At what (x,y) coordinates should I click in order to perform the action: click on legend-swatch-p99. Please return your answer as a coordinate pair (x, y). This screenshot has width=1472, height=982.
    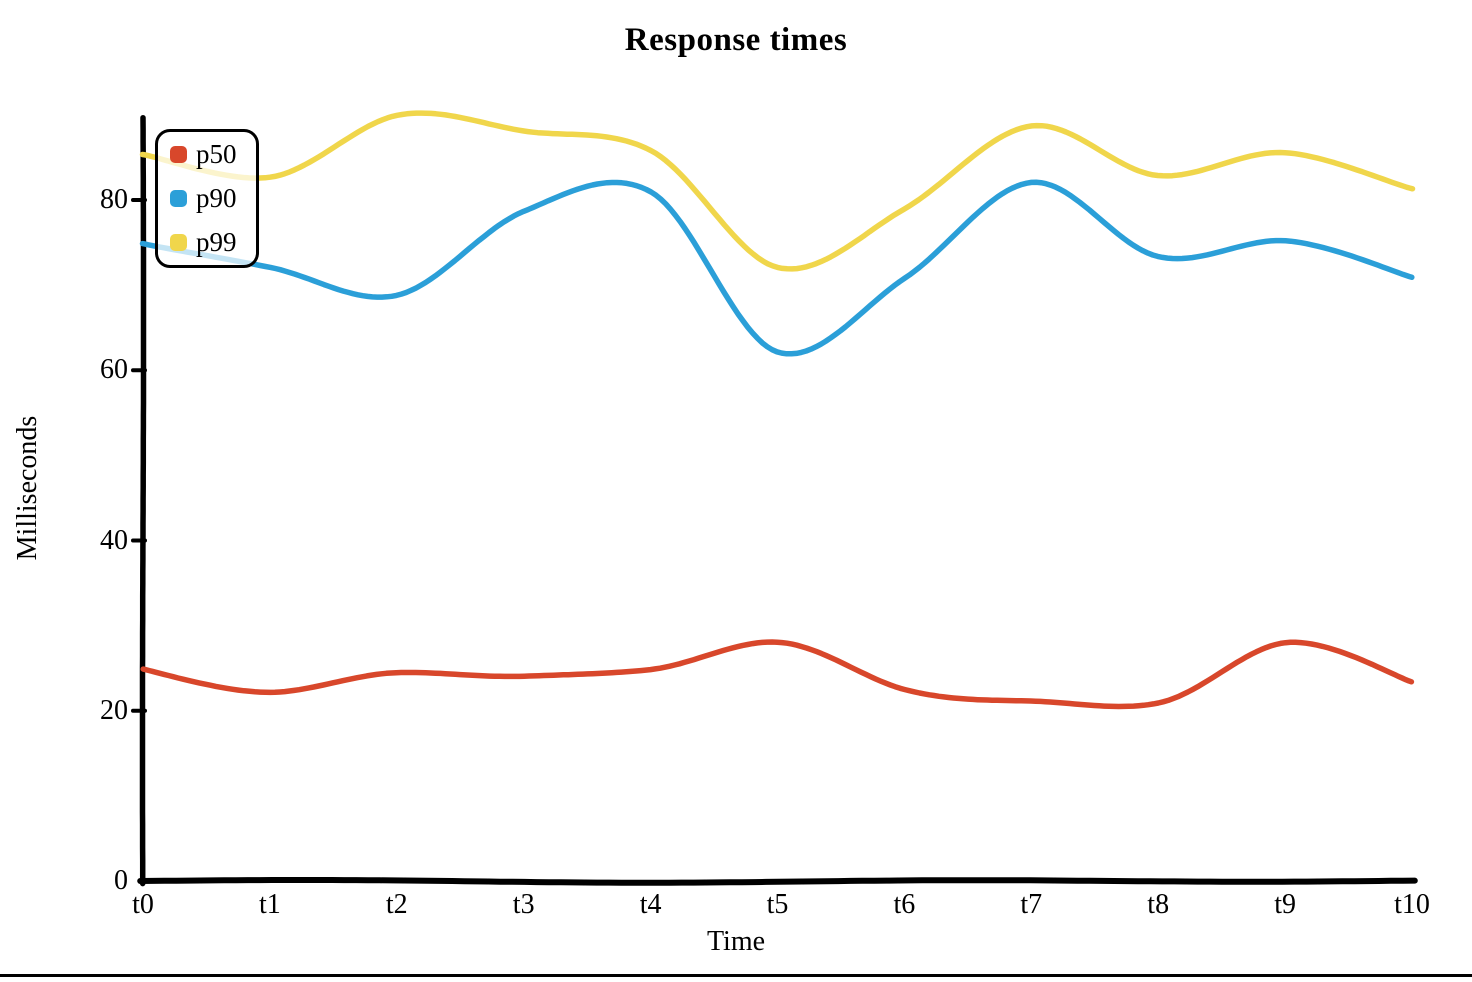
    Looking at the image, I should click on (178, 242).